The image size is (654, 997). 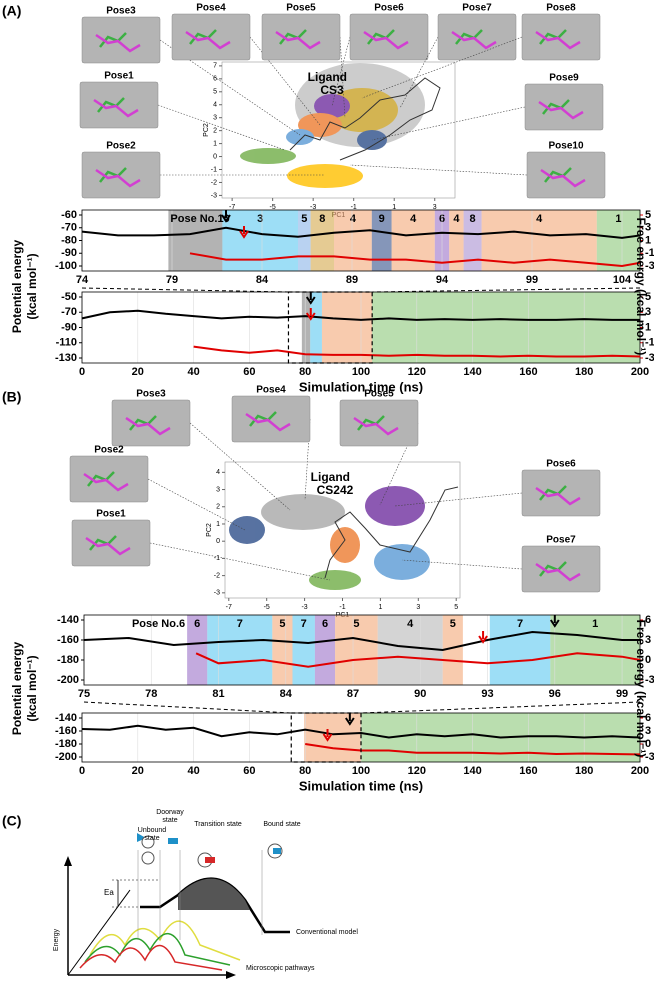 I want to click on y-tick-label: -70, so click(x=69, y=312).